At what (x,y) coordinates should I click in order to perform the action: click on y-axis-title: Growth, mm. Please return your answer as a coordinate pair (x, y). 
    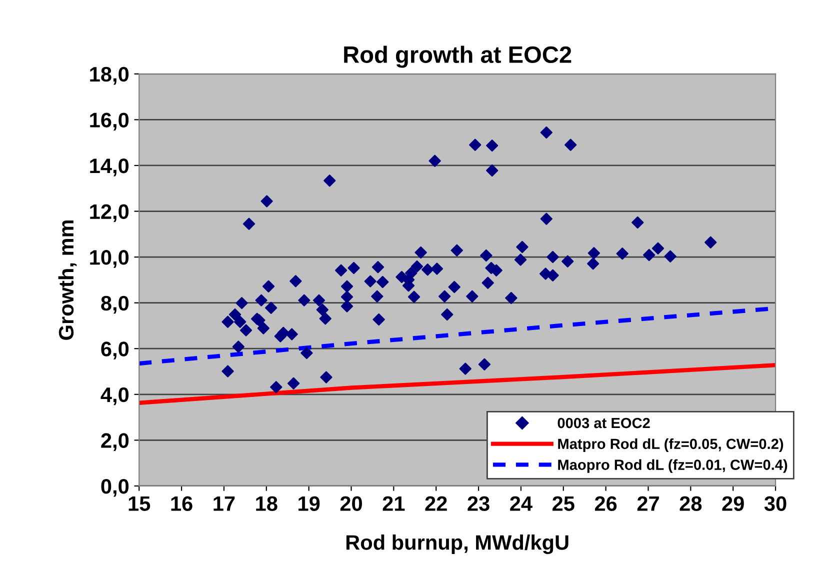
    Looking at the image, I should click on (67, 280).